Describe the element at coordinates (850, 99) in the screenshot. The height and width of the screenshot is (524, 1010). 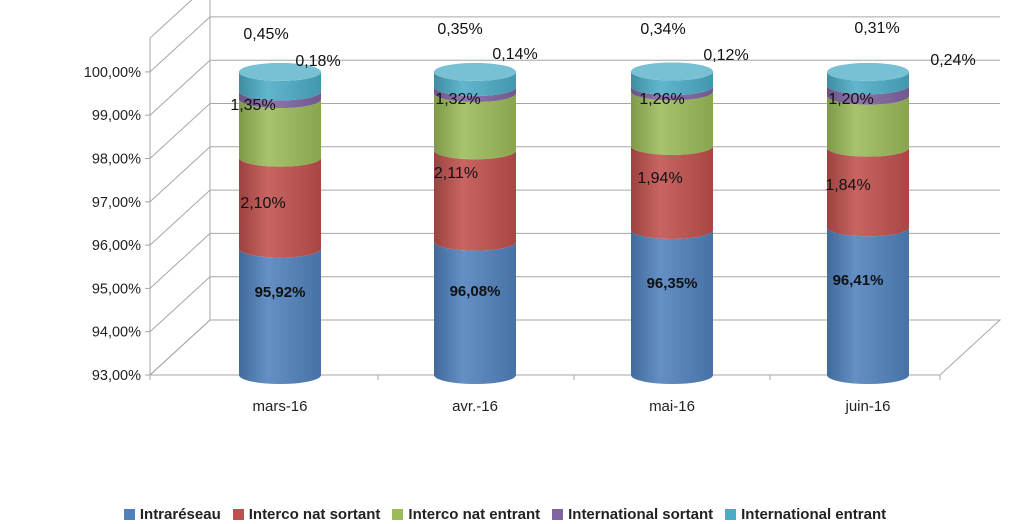
I see `data-label: 1,20%` at that location.